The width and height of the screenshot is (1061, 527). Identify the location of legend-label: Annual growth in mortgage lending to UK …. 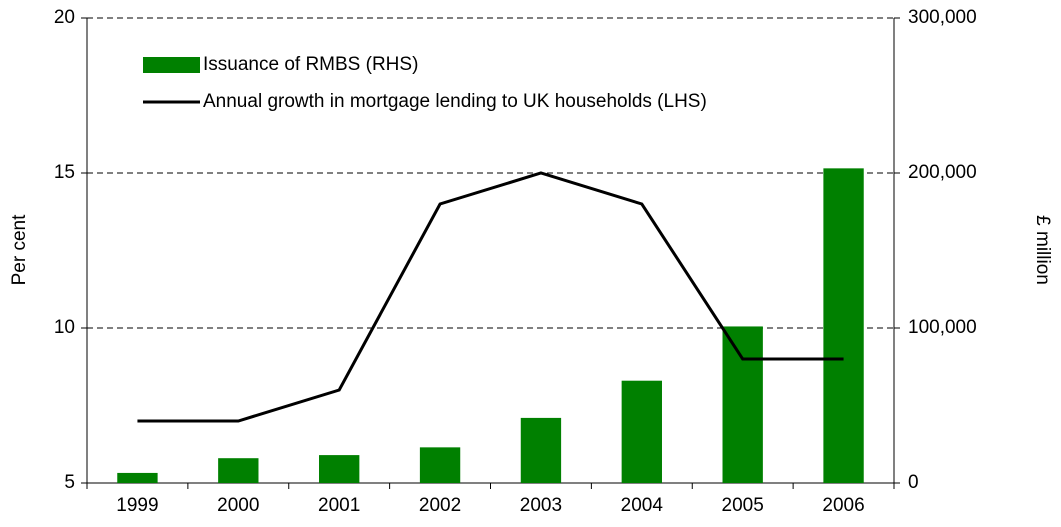
(455, 101).